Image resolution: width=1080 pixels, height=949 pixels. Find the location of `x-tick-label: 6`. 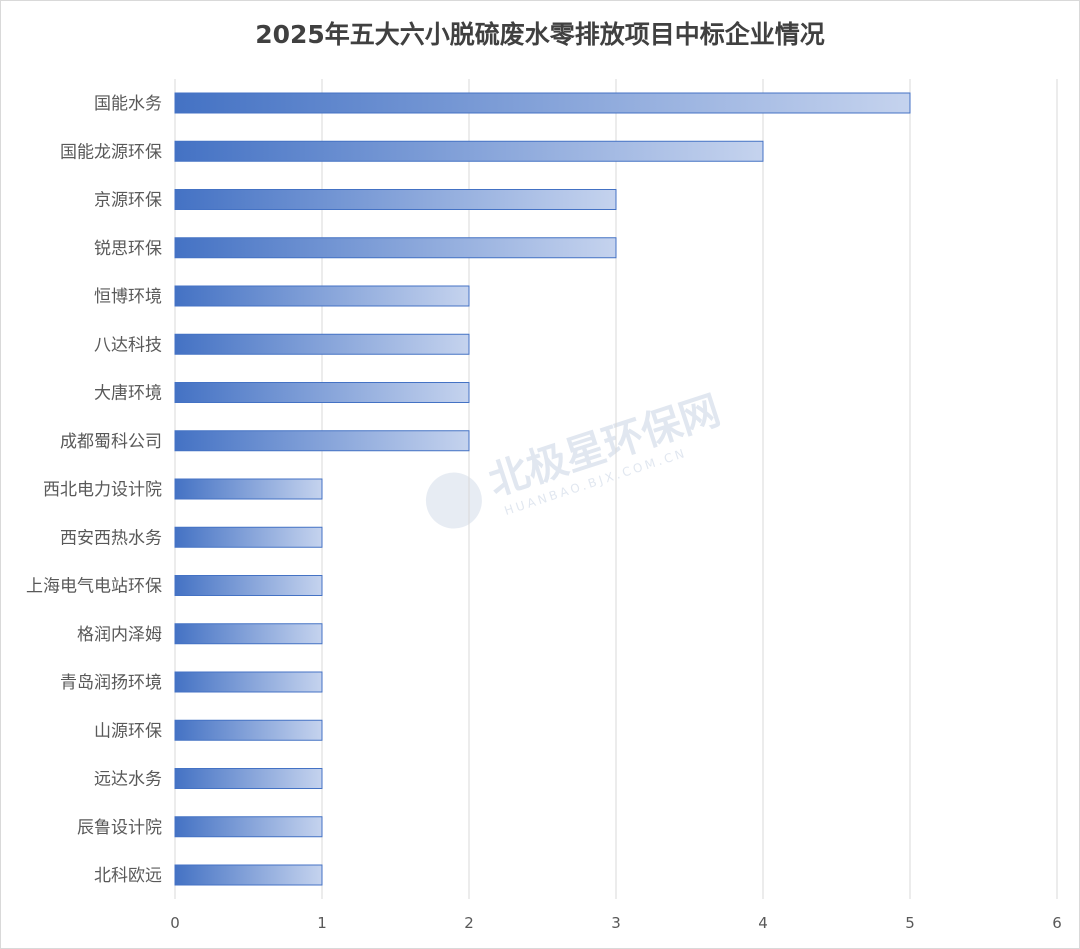

x-tick-label: 6 is located at coordinates (1057, 923).